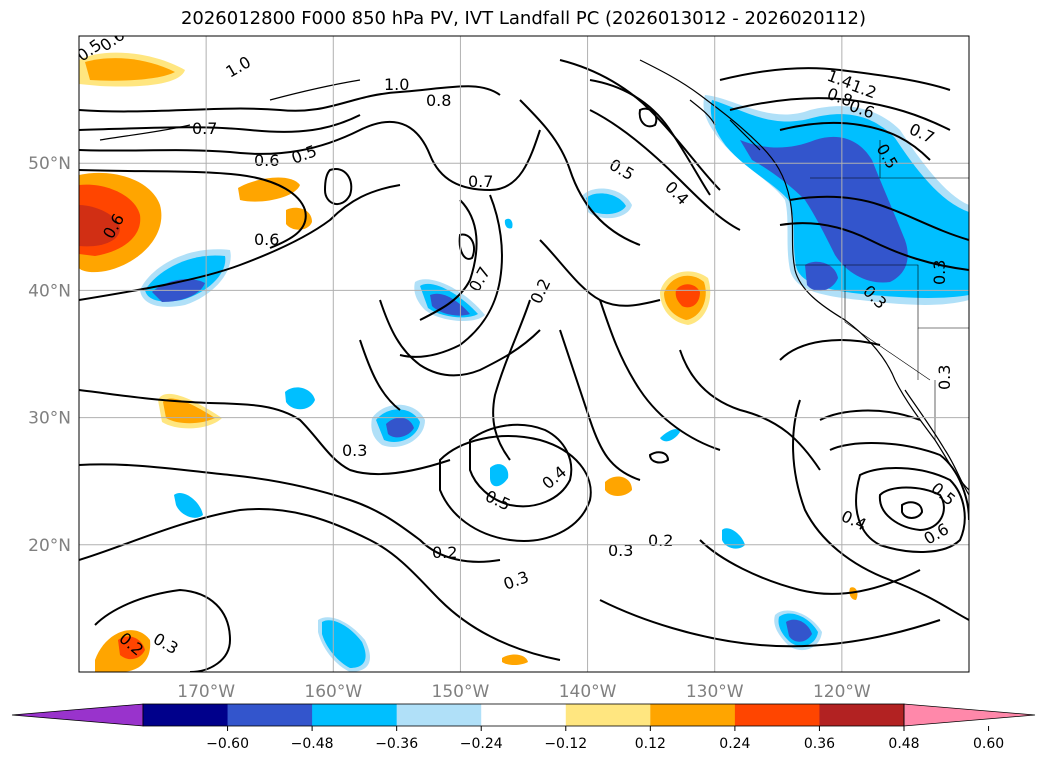  Describe the element at coordinates (396, 744) in the screenshot. I see `colorbar-tick-label: −0.36` at that location.